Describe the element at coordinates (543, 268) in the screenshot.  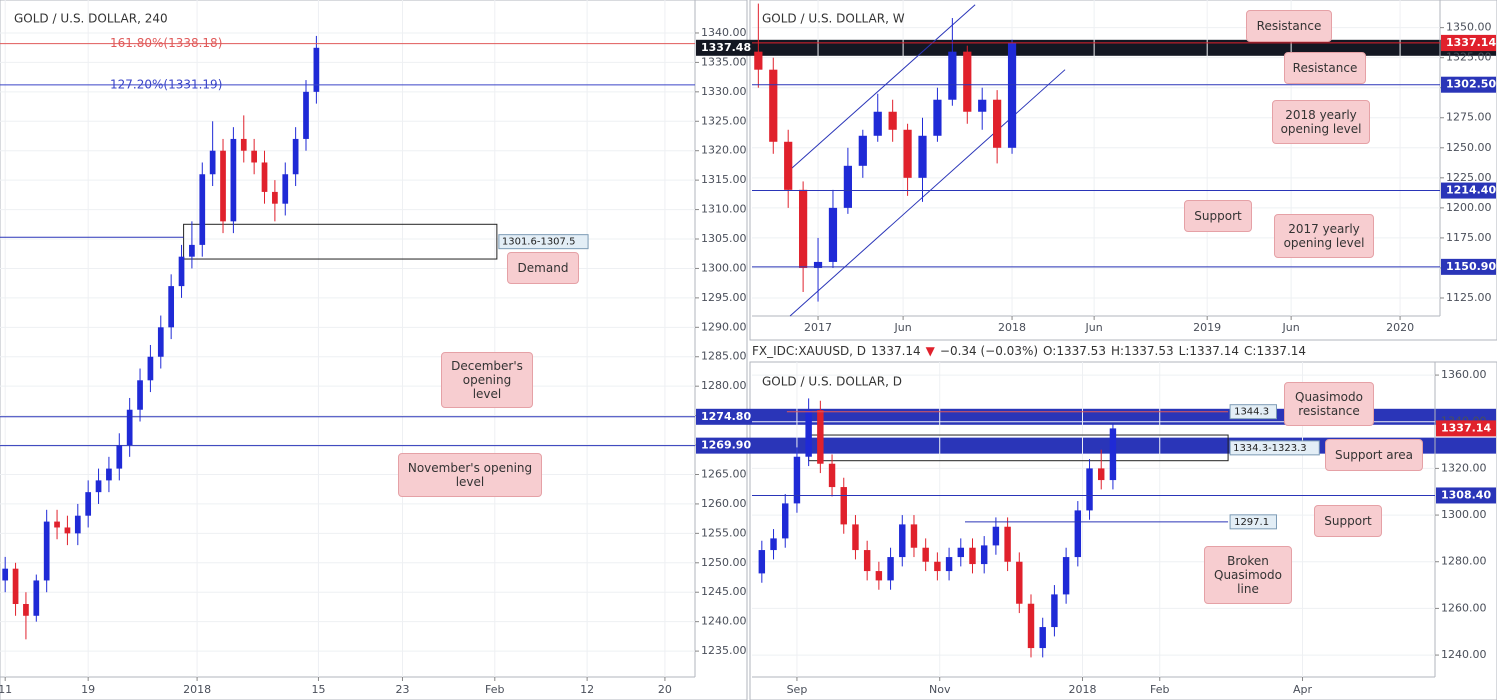
I see `annotation: Demand` at that location.